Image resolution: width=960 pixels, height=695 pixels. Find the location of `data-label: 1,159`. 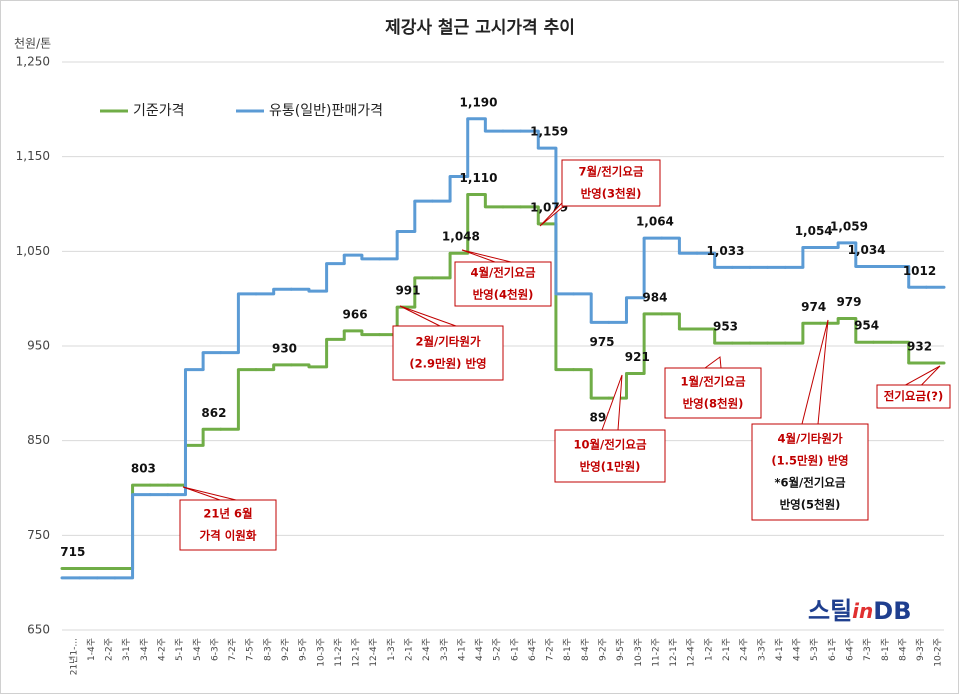

data-label: 1,159 is located at coordinates (549, 132).